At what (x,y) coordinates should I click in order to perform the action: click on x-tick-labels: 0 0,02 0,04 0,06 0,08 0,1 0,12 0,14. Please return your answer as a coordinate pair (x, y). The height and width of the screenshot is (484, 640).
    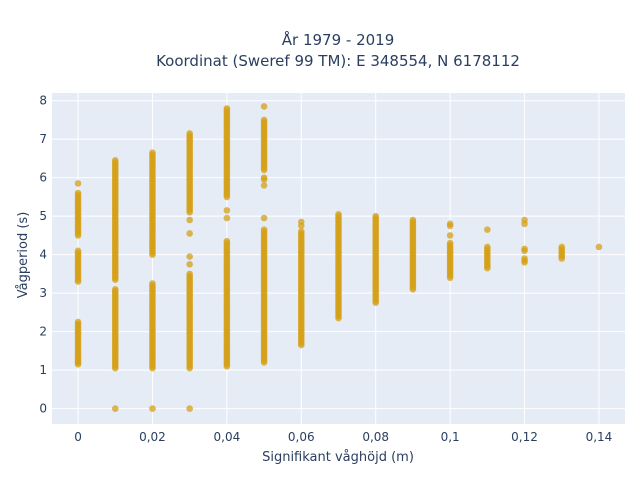
    Looking at the image, I should click on (343, 437).